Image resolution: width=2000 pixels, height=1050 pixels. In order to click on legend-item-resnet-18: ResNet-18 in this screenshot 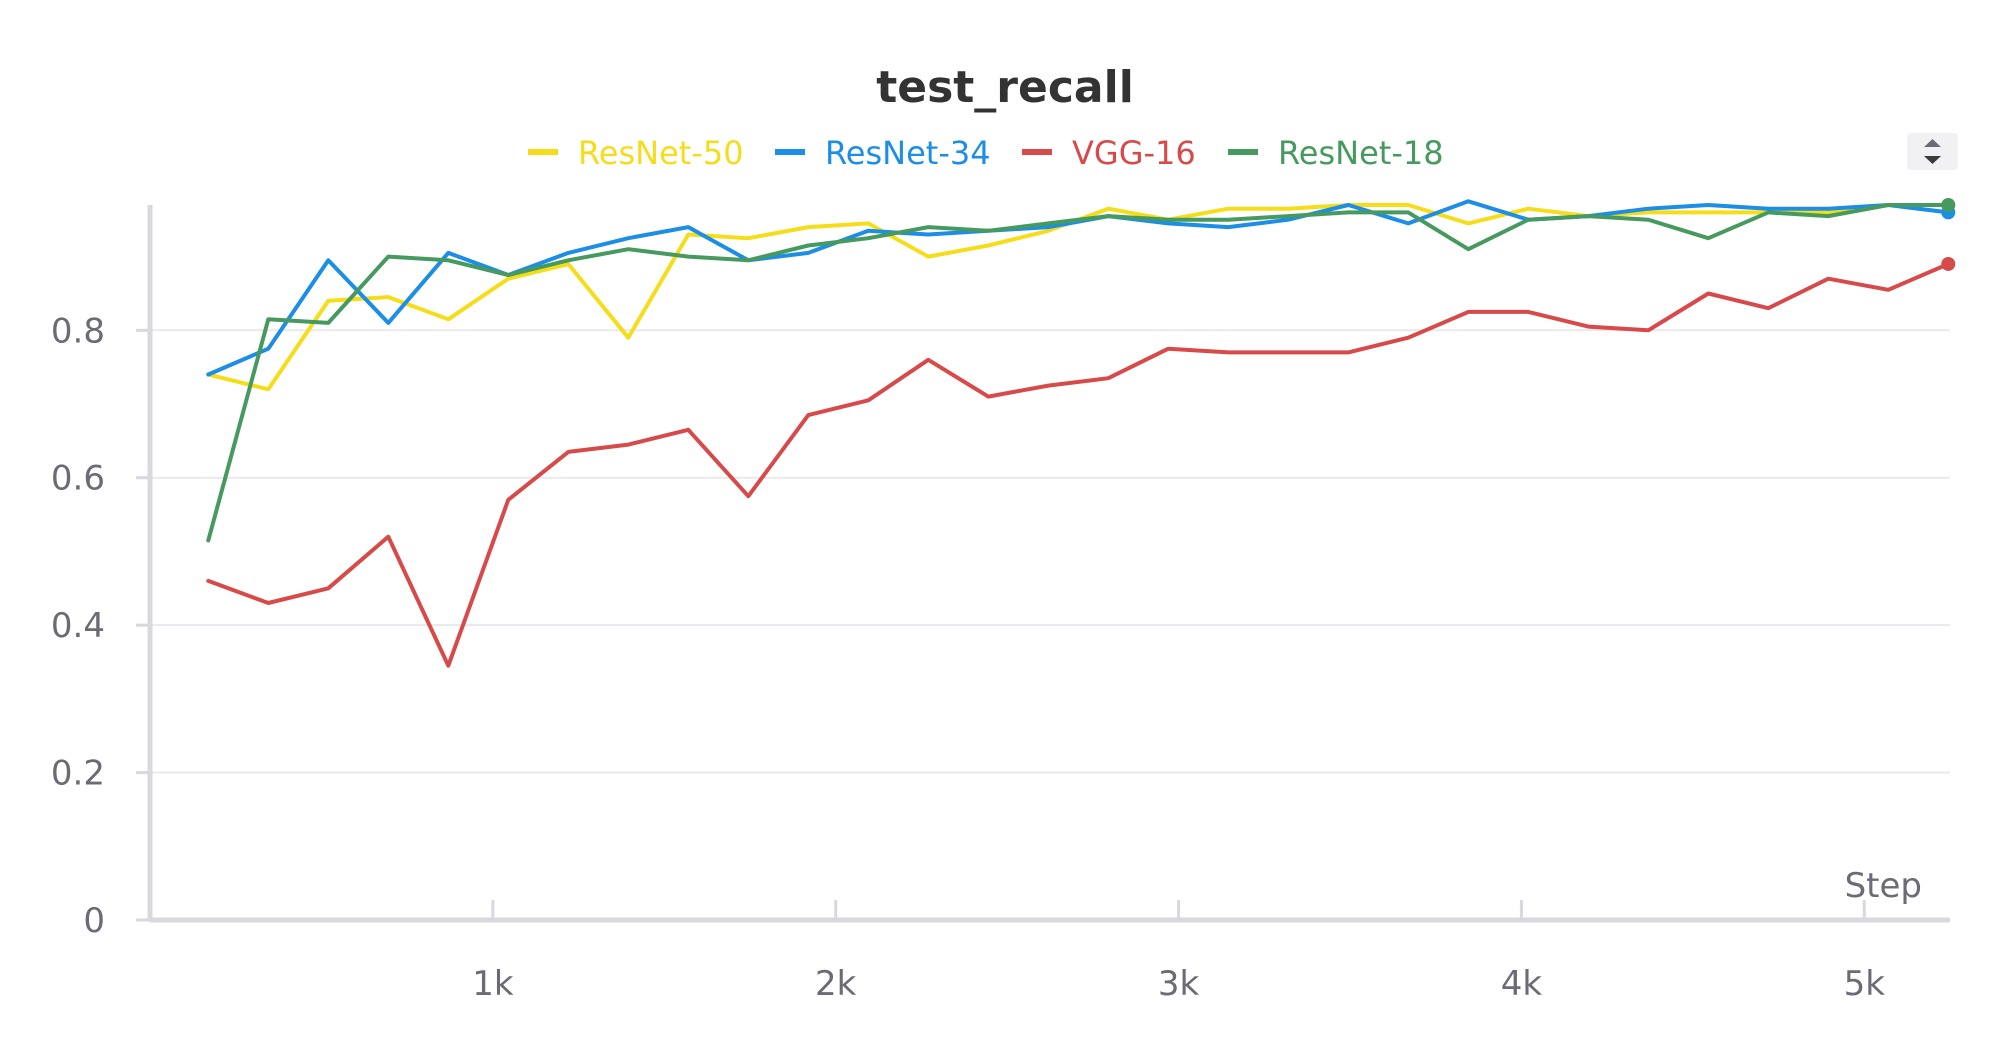, I will do `click(1336, 153)`.